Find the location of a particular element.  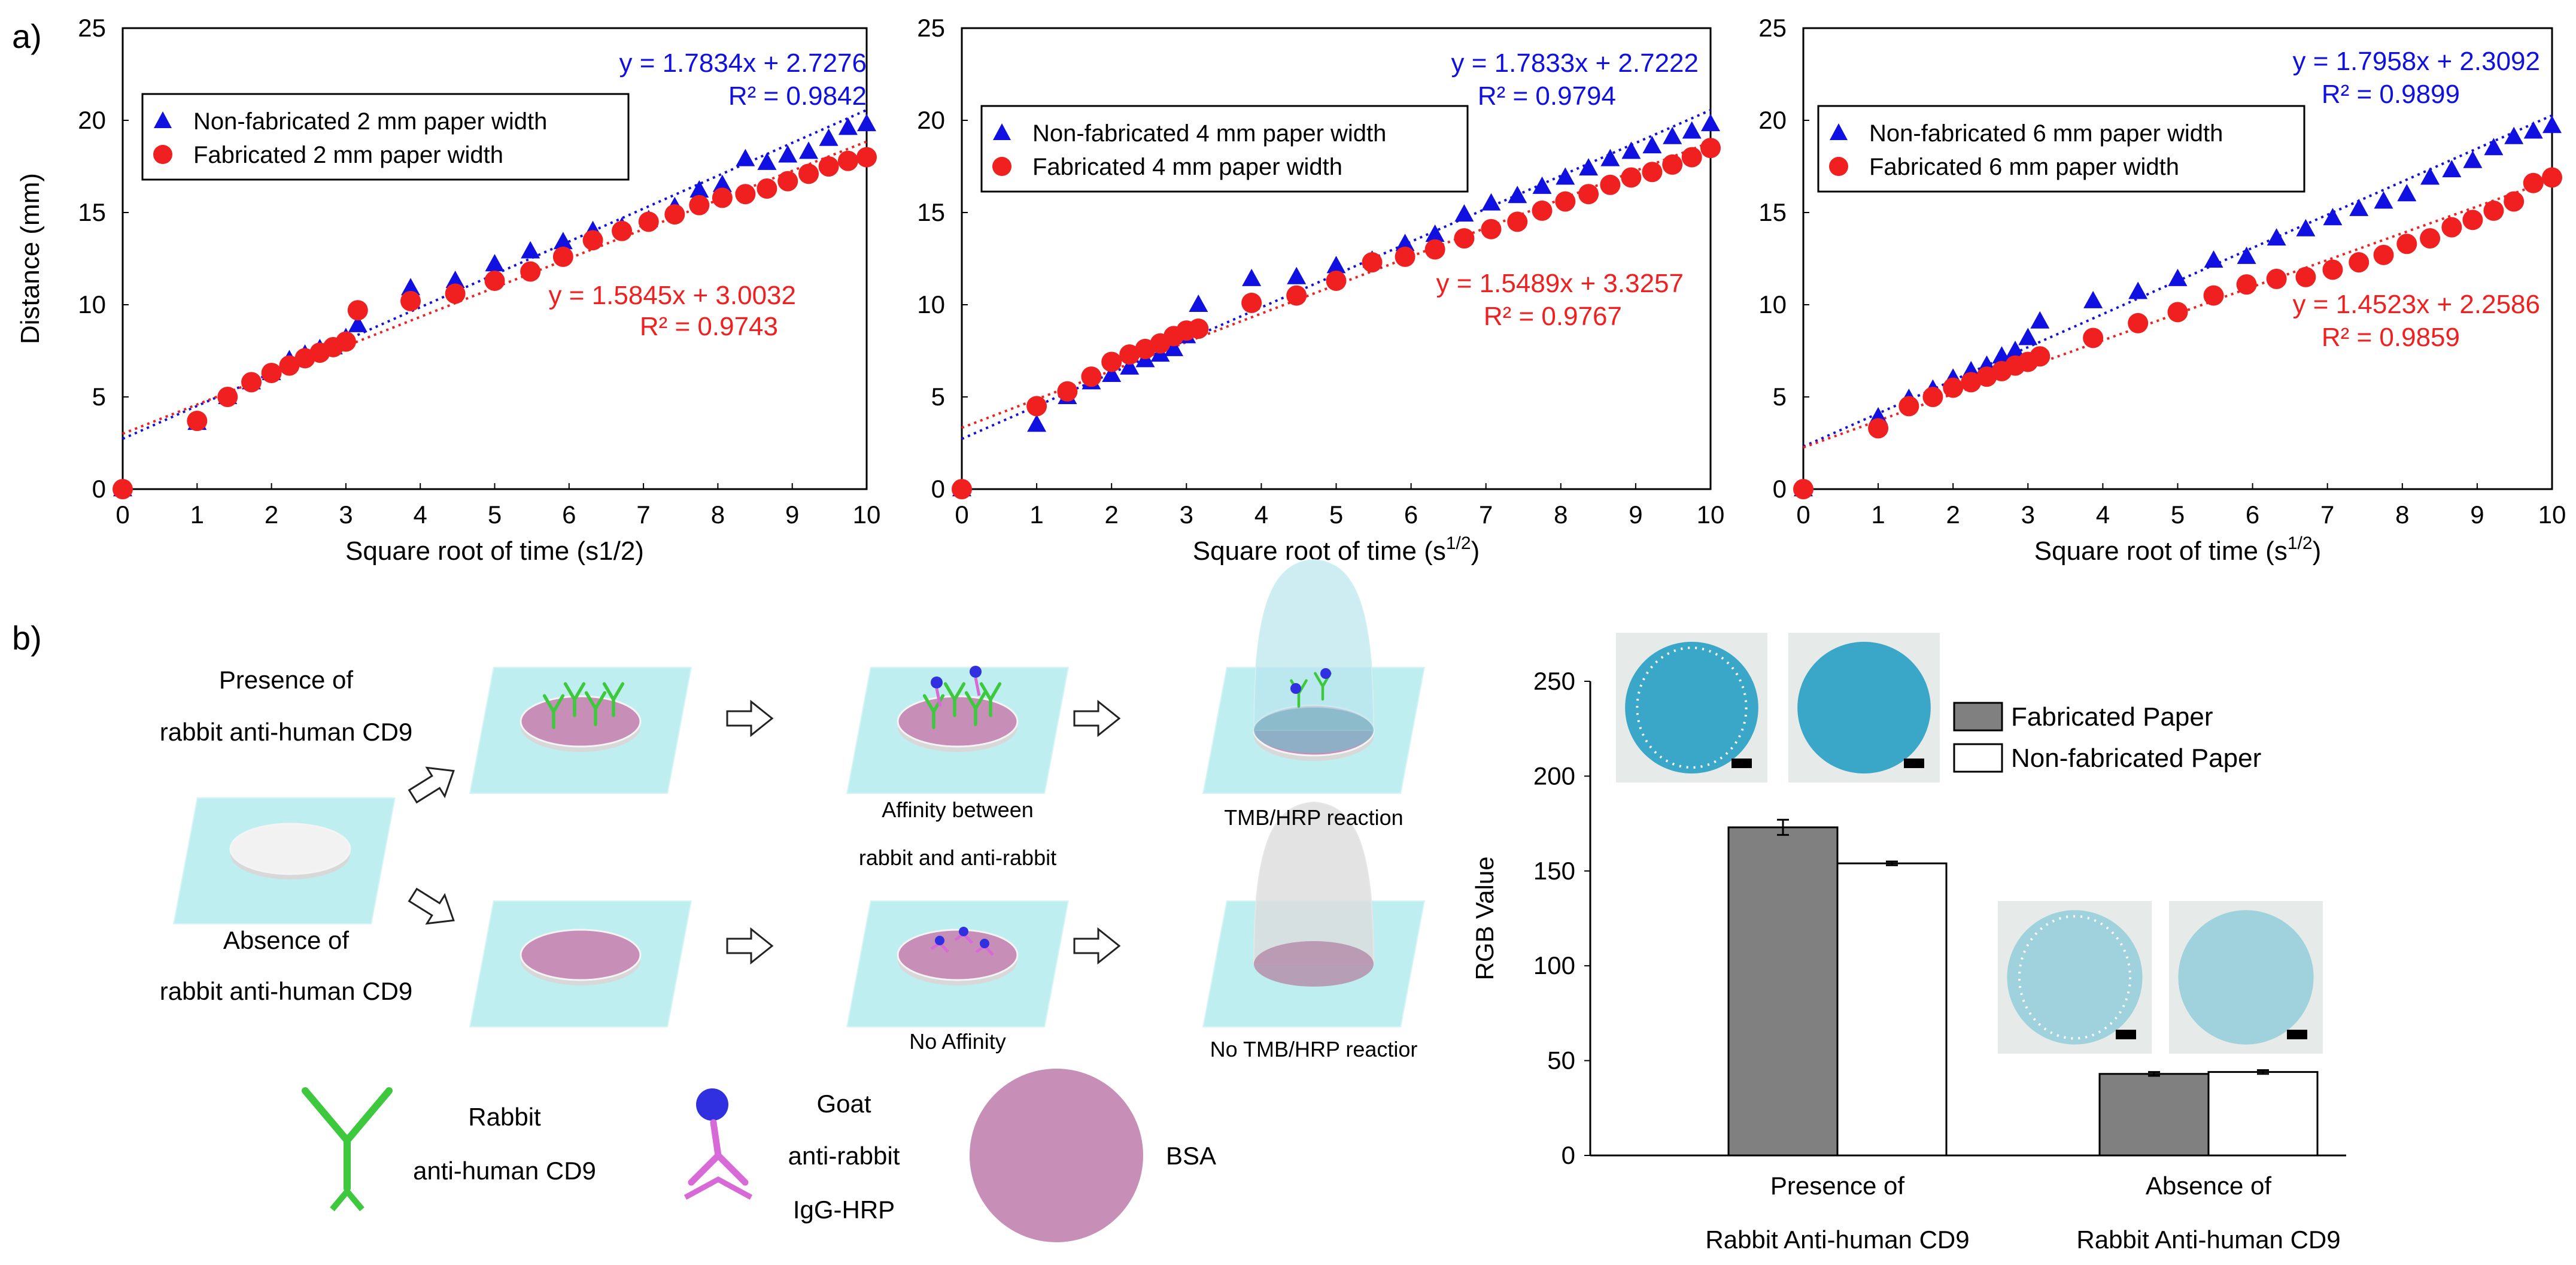

rabbit-icon-inner is located at coordinates (347, 1139).